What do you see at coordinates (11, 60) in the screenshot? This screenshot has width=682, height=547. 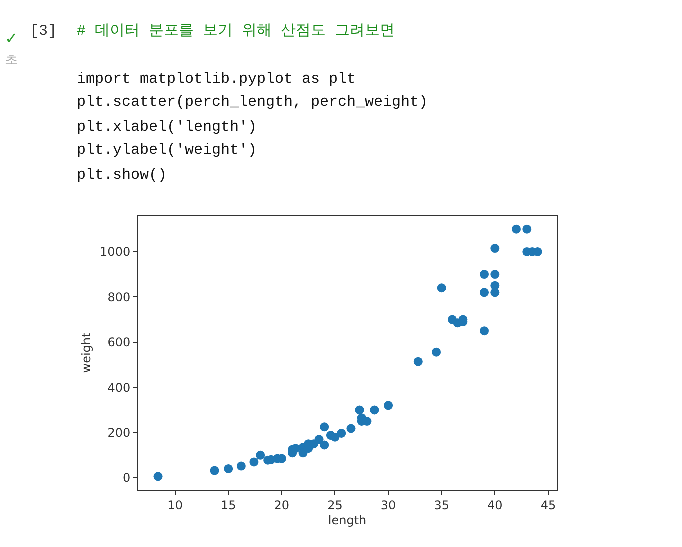 I see `text: 초` at bounding box center [11, 60].